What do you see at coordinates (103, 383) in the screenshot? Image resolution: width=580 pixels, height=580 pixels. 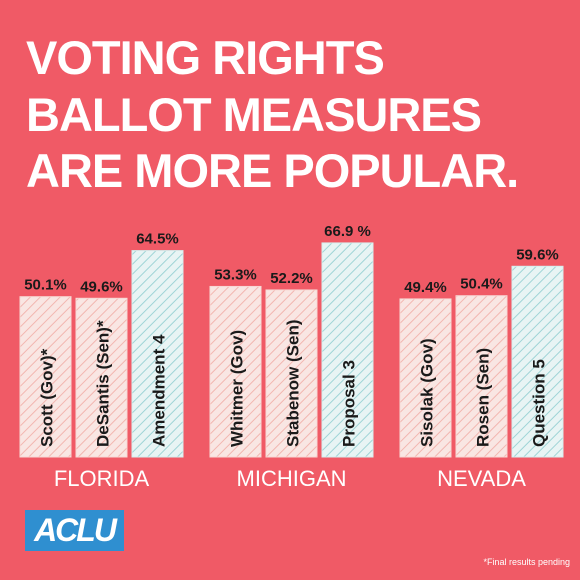 I see `bar-category-label: DeSantis (Sen)*` at bounding box center [103, 383].